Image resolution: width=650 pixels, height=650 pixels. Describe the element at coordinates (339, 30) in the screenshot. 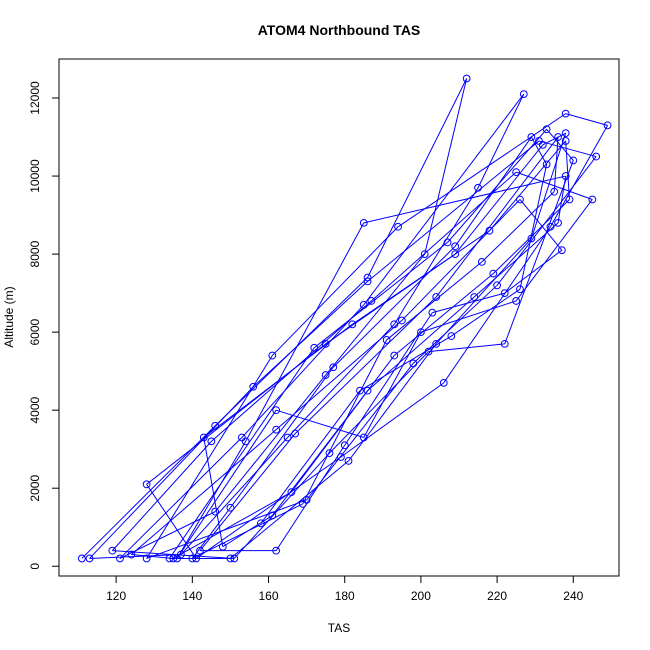

I see `chart-title: ATOM4 Northbound TAS` at that location.